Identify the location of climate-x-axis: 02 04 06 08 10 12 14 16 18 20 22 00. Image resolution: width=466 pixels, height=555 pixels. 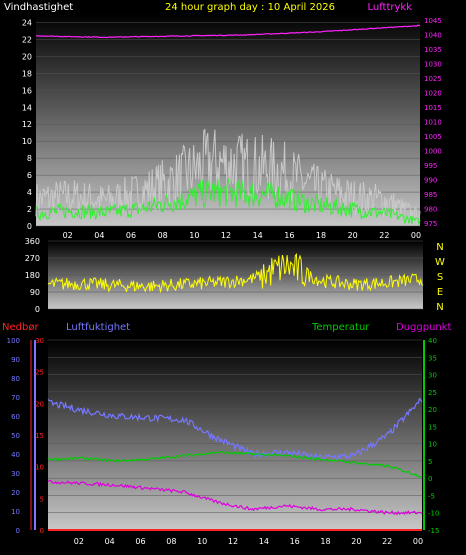
(248, 541).